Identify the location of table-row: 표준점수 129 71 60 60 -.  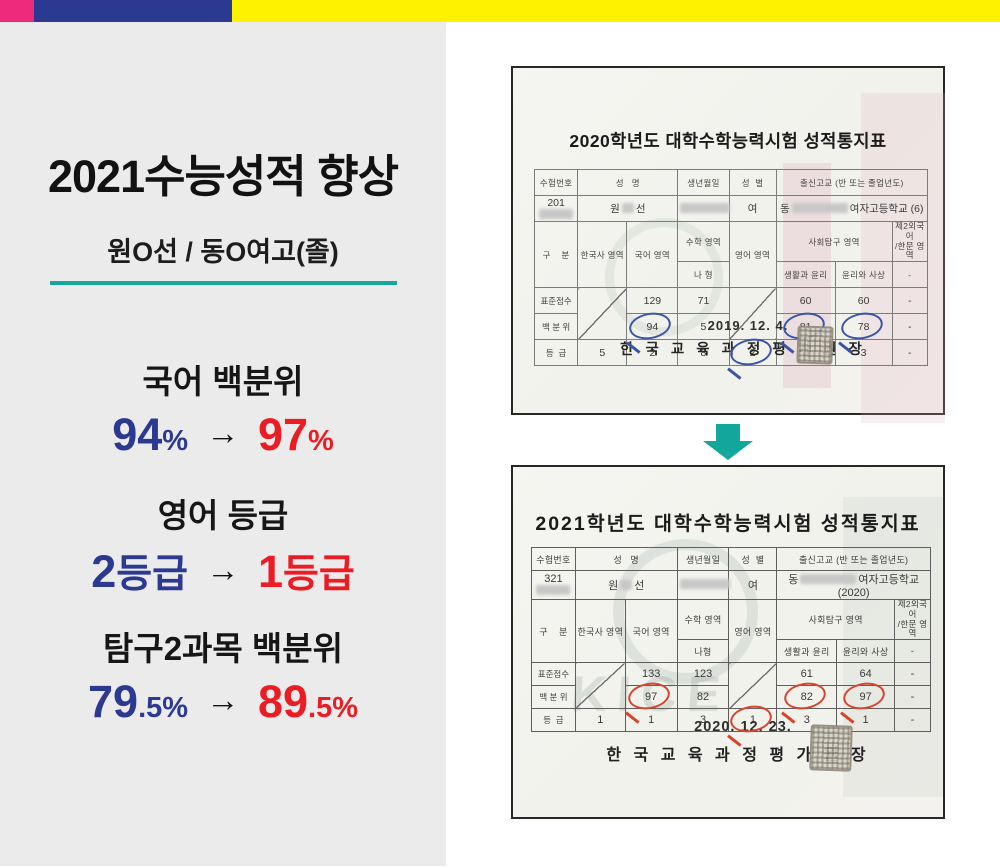
(731, 314).